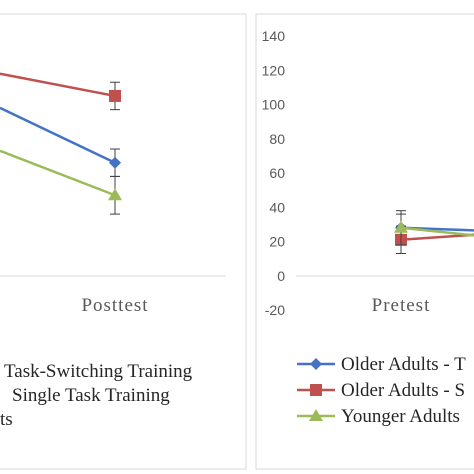 The width and height of the screenshot is (474, 474). Describe the element at coordinates (274, 105) in the screenshot. I see `right-y-tick-label: 100` at that location.